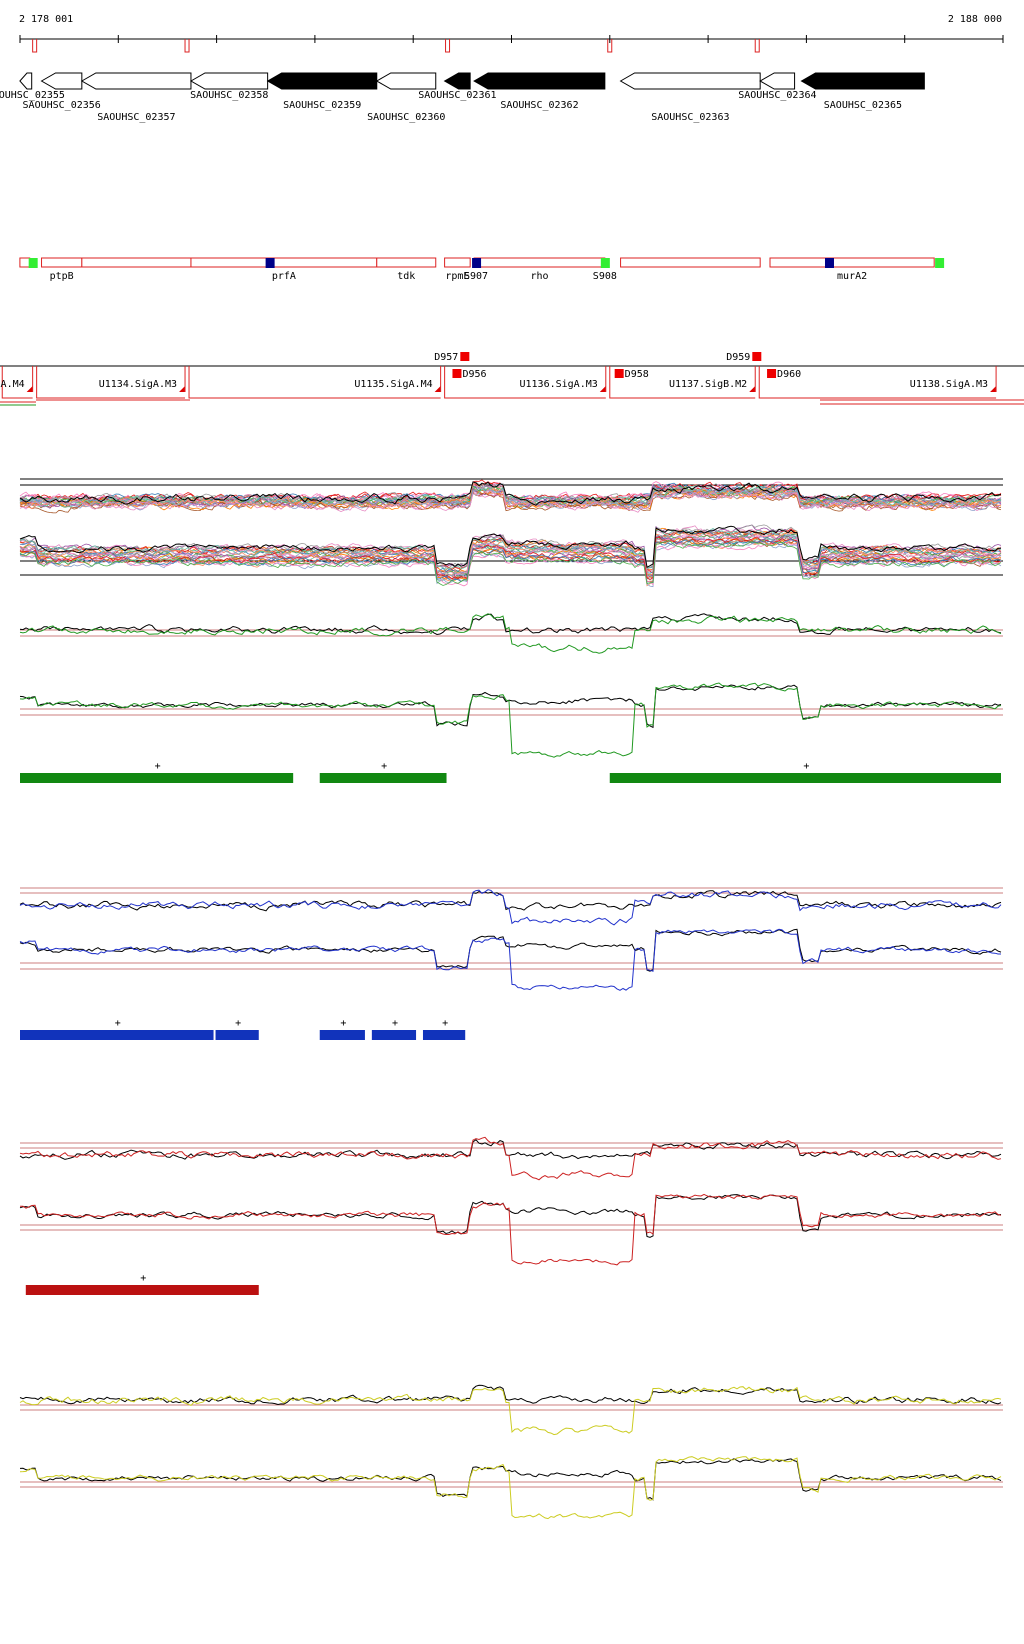 Image resolution: width=1024 pixels, height=1644 pixels. What do you see at coordinates (322, 105) in the screenshot?
I see `gene-label: SAOUHSC_02359` at bounding box center [322, 105].